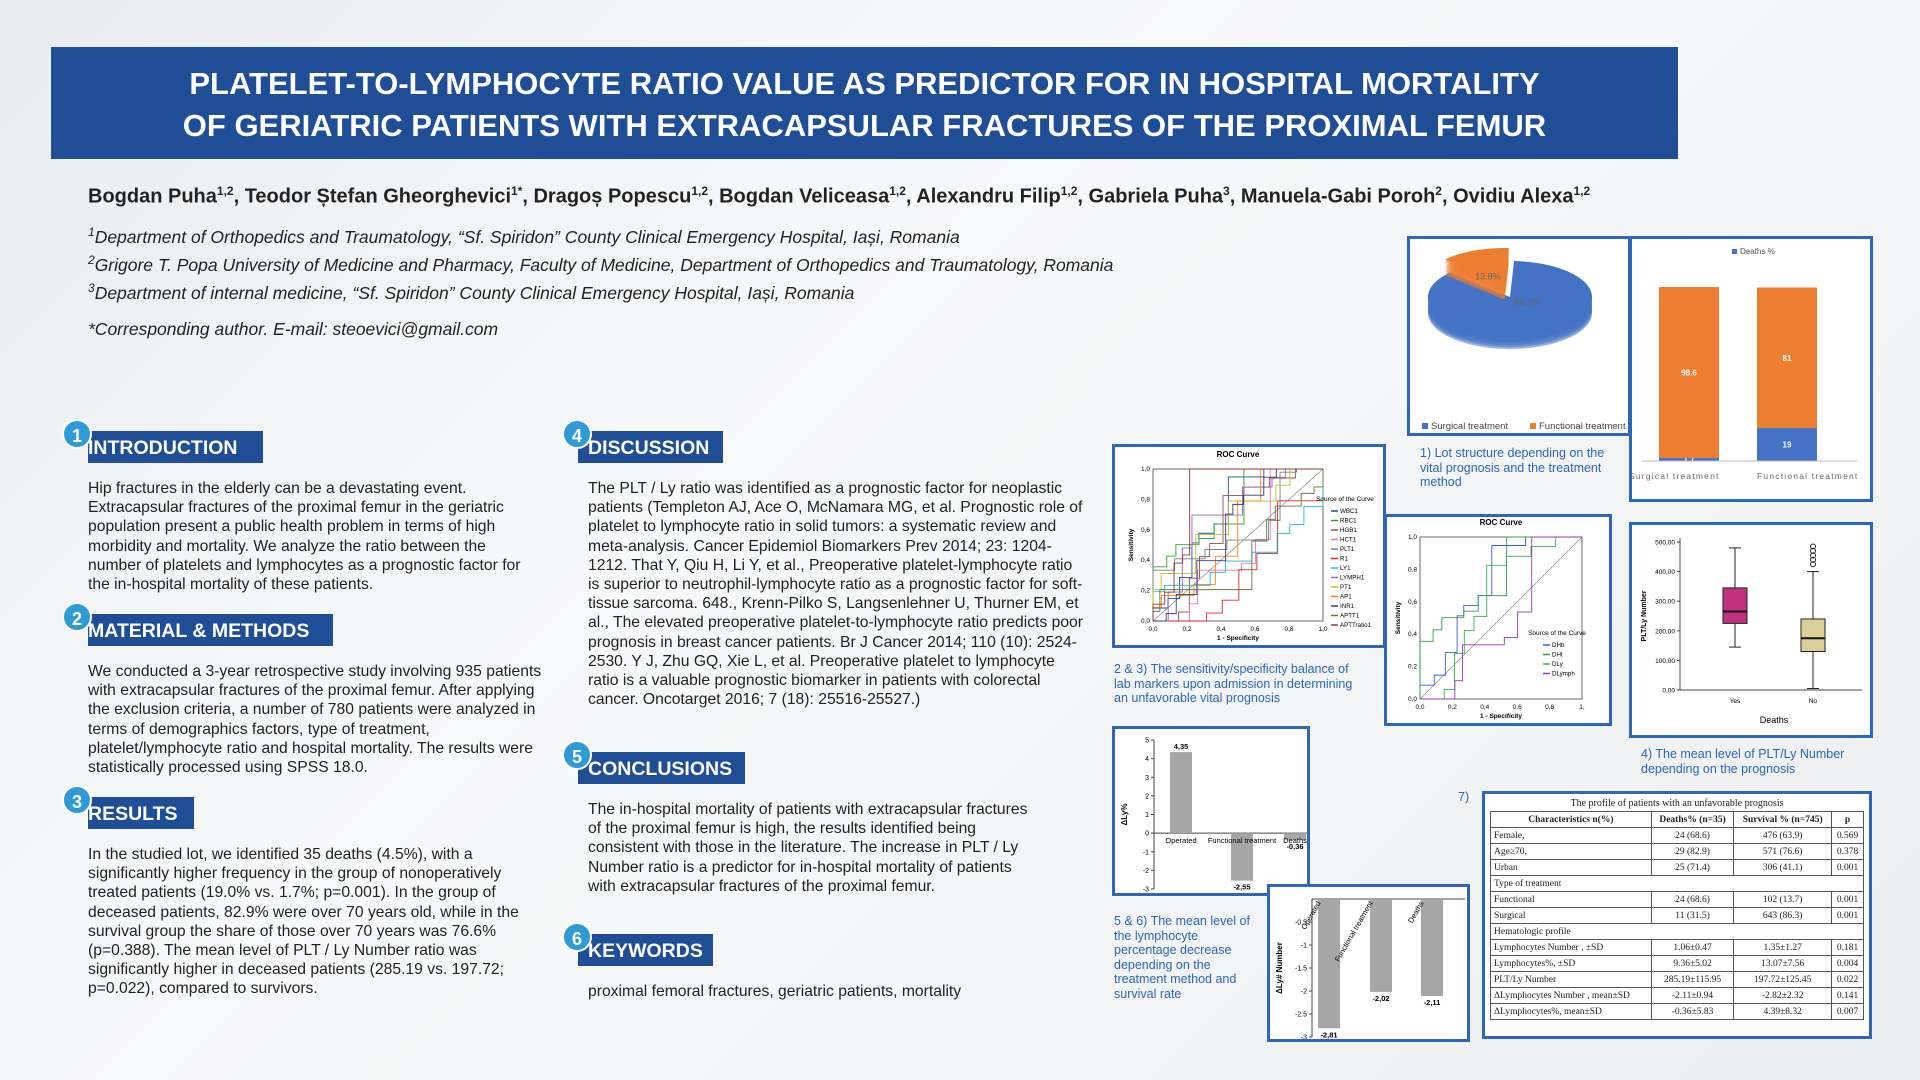 The height and width of the screenshot is (1080, 1920). I want to click on table-cell: 1.06±0.47, so click(1692, 947).